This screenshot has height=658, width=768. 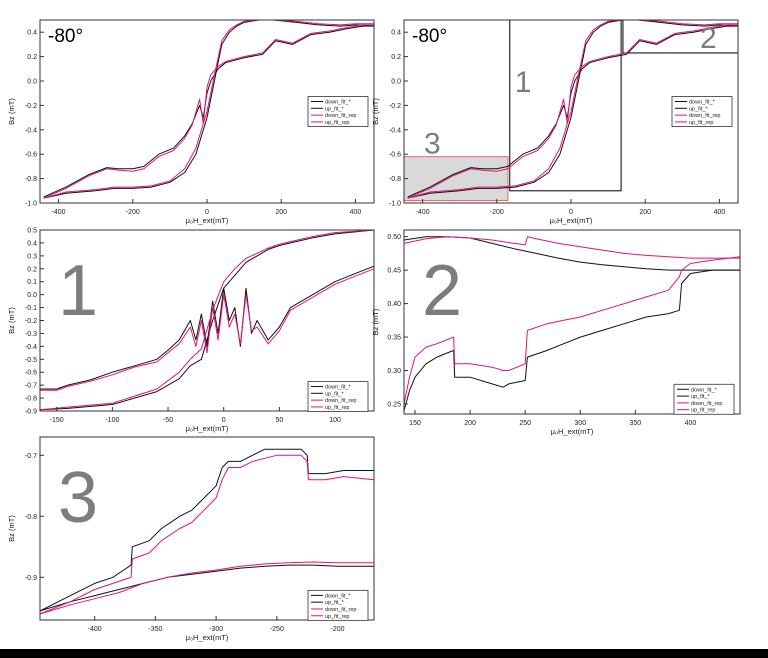 What do you see at coordinates (394, 338) in the screenshot?
I see `y-tick-label: 0.35` at bounding box center [394, 338].